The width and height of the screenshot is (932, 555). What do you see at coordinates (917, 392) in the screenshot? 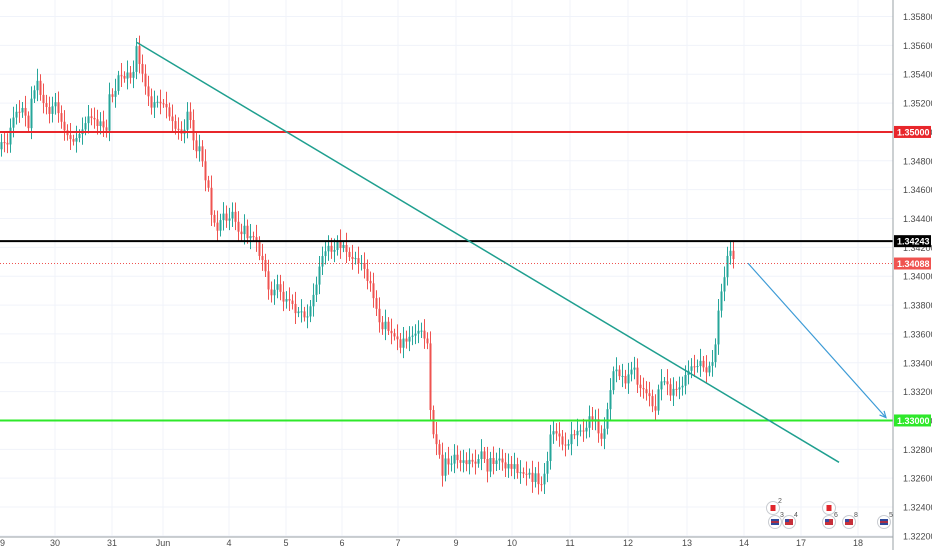
I see `y-tick-label: 1.33200` at bounding box center [917, 392].